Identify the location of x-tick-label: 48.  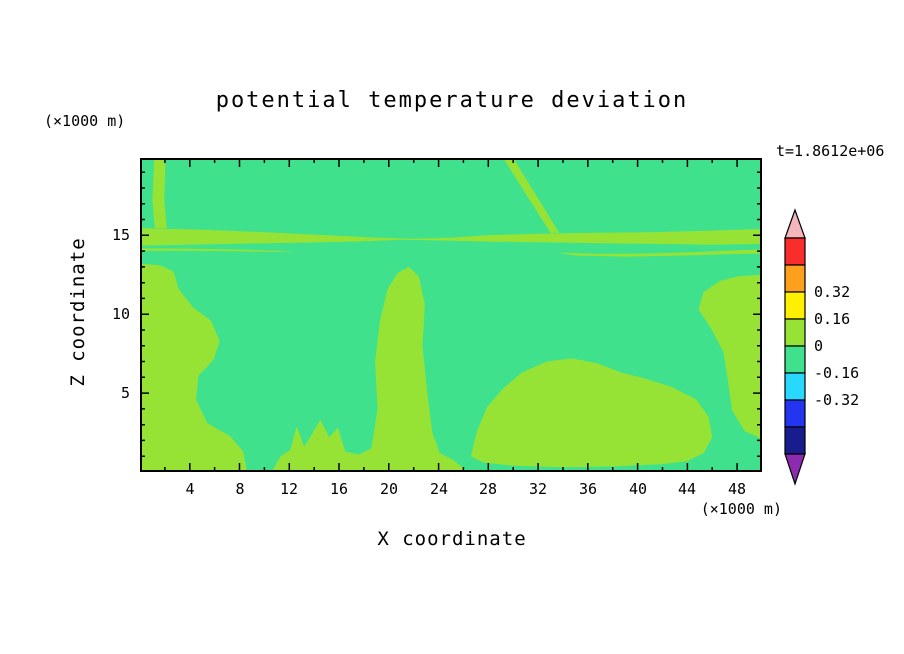
(737, 489).